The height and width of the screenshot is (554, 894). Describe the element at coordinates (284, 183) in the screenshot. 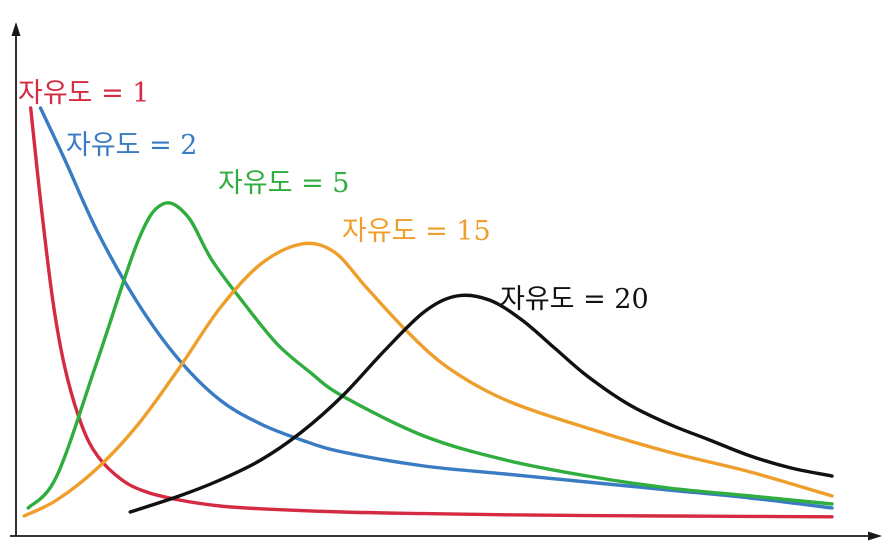

I see `series-label-3: 자유도 = 5` at that location.